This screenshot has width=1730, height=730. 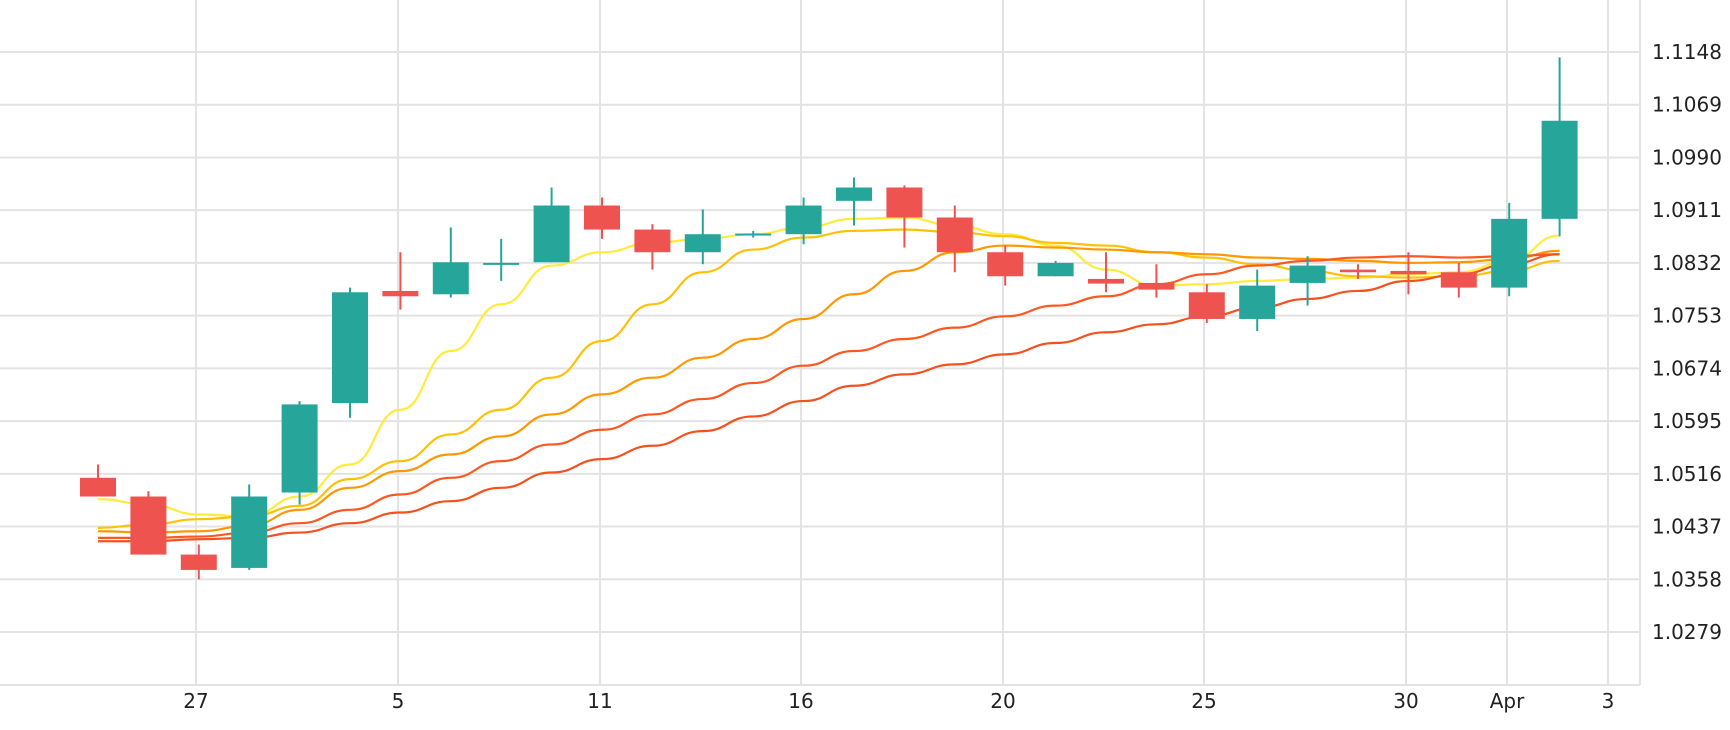 What do you see at coordinates (1687, 421) in the screenshot?
I see `y-tick-label: 1.0595` at bounding box center [1687, 421].